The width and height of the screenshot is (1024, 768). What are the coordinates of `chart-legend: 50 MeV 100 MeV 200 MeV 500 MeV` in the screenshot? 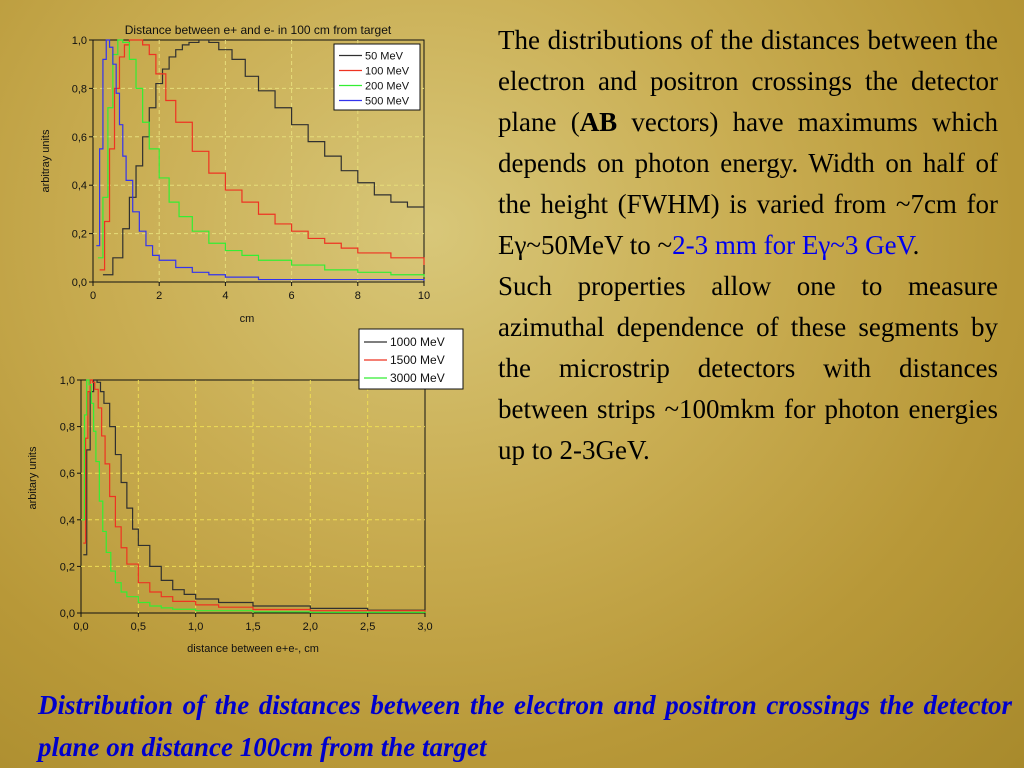 It's located at (377, 77).